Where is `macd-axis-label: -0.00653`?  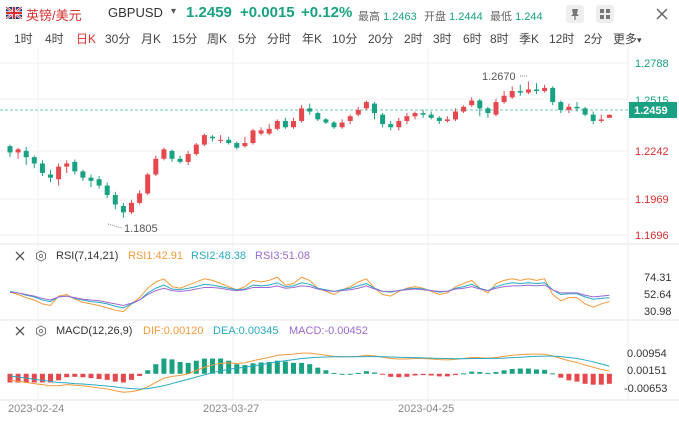
macd-axis-label: -0.00653 is located at coordinates (645, 389).